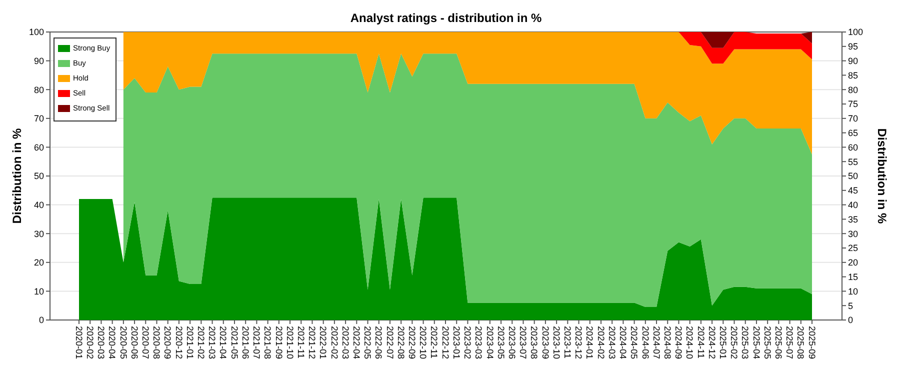 This screenshot has width=900, height=375. What do you see at coordinates (167, 343) in the screenshot?
I see `x-tick-label: 2020-09` at bounding box center [167, 343].